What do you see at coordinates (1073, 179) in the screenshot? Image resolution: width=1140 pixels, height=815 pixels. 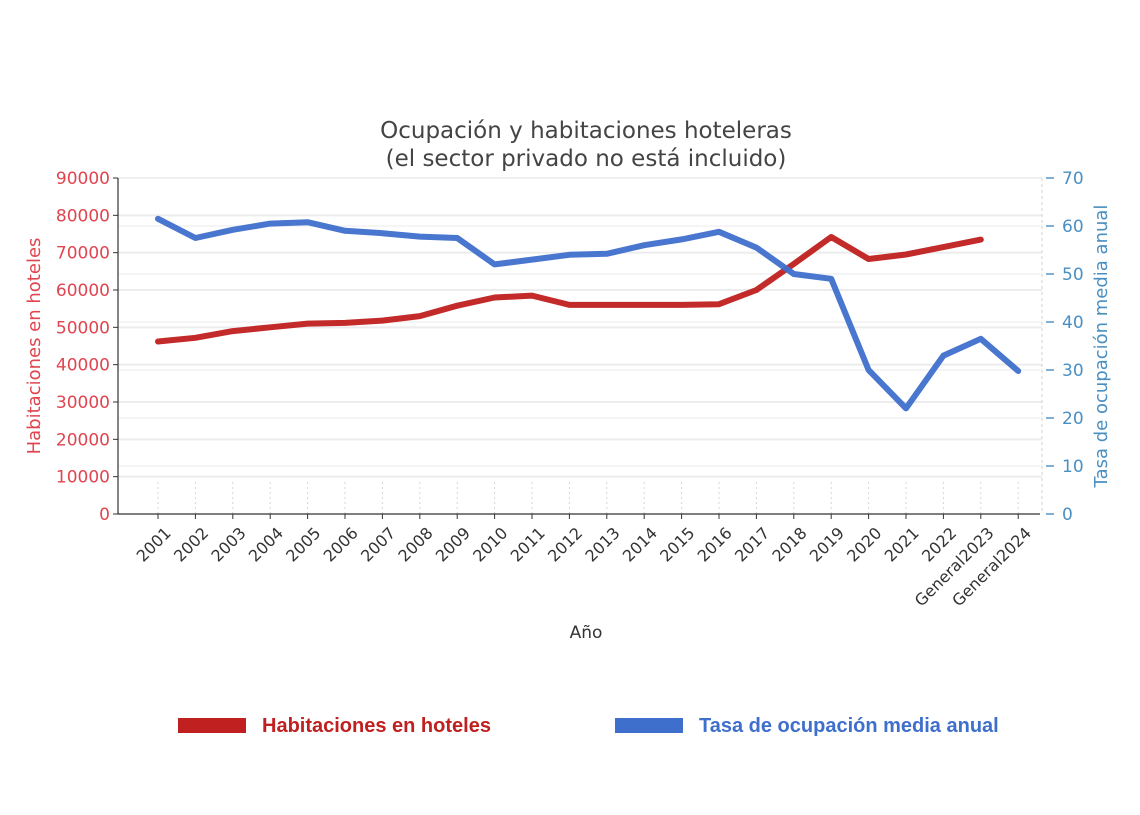 I see `right-tick-label: 70` at bounding box center [1073, 179].